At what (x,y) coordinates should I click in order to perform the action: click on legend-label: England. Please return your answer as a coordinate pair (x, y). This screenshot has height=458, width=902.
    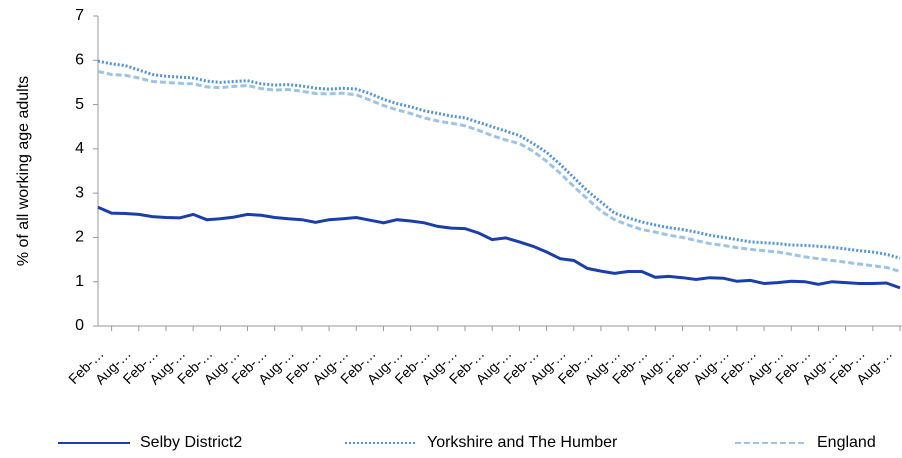
    Looking at the image, I should click on (846, 442).